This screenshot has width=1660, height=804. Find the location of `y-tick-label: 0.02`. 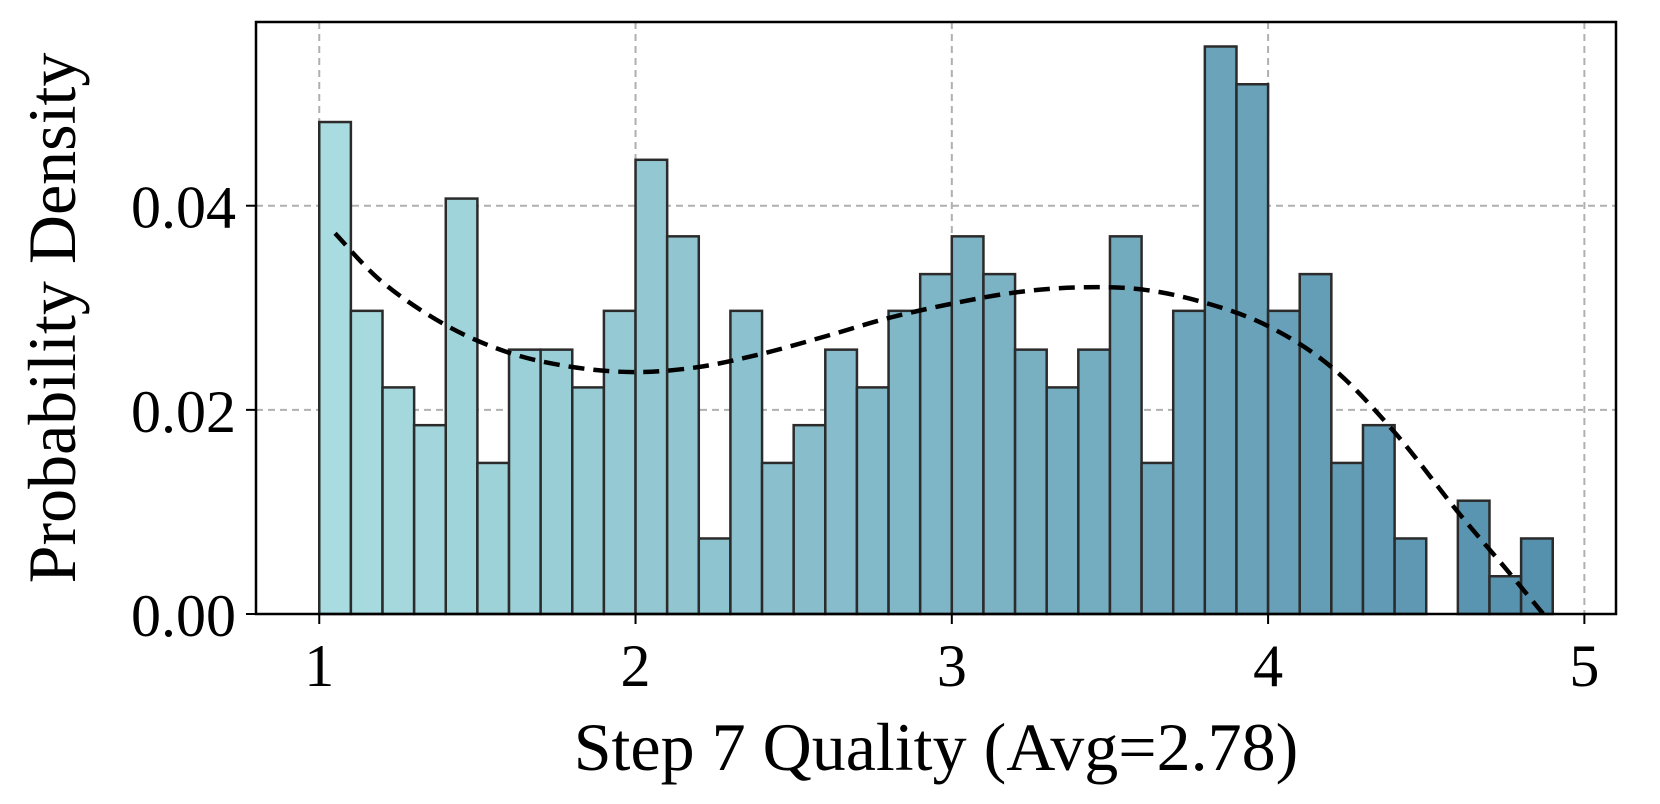

y-tick-label: 0.02 is located at coordinates (183, 412).